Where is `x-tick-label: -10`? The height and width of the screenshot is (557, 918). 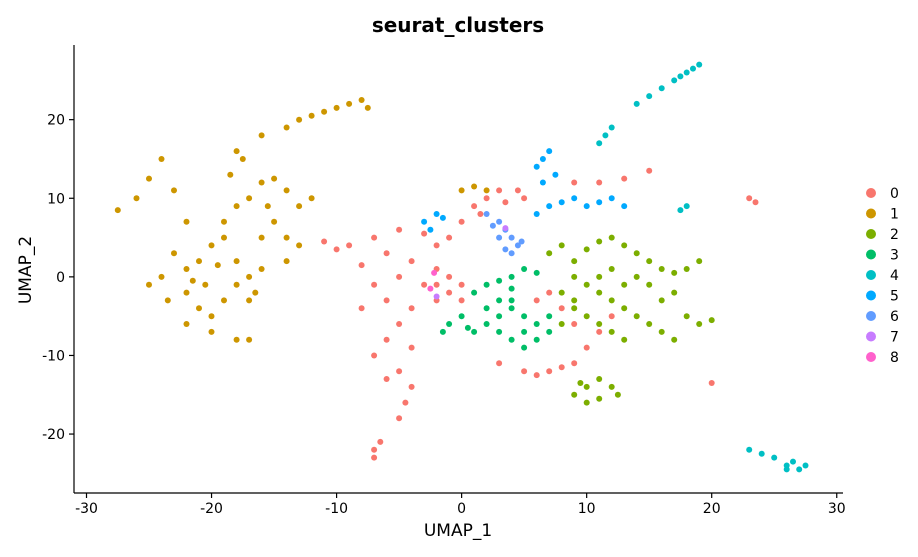
x-tick-label: -10 is located at coordinates (336, 509).